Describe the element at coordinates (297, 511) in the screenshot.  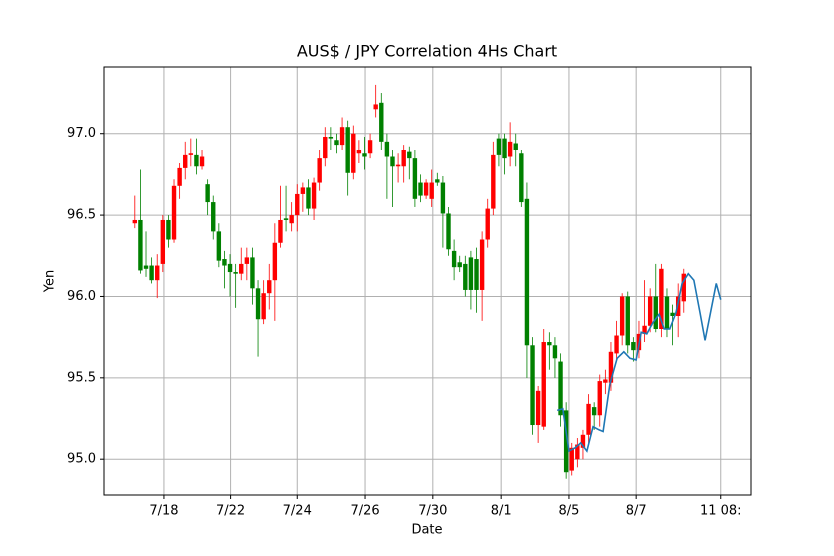
I see `x-tick-label: 7/24` at that location.